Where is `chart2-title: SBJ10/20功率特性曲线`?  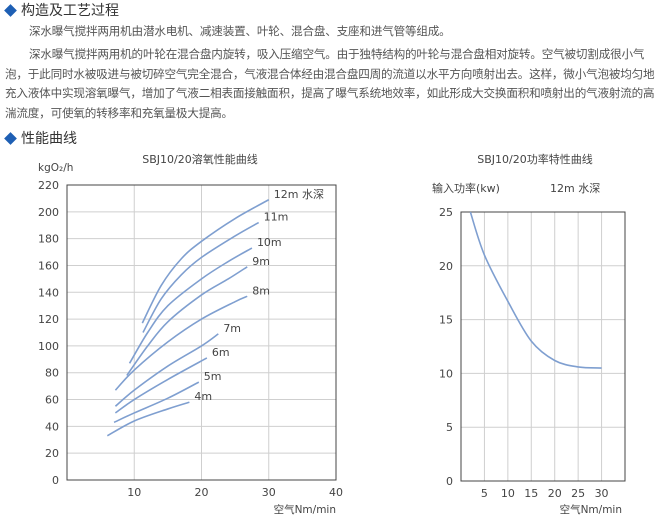 chart2-title: SBJ10/20功率特性曲线 is located at coordinates (534, 159).